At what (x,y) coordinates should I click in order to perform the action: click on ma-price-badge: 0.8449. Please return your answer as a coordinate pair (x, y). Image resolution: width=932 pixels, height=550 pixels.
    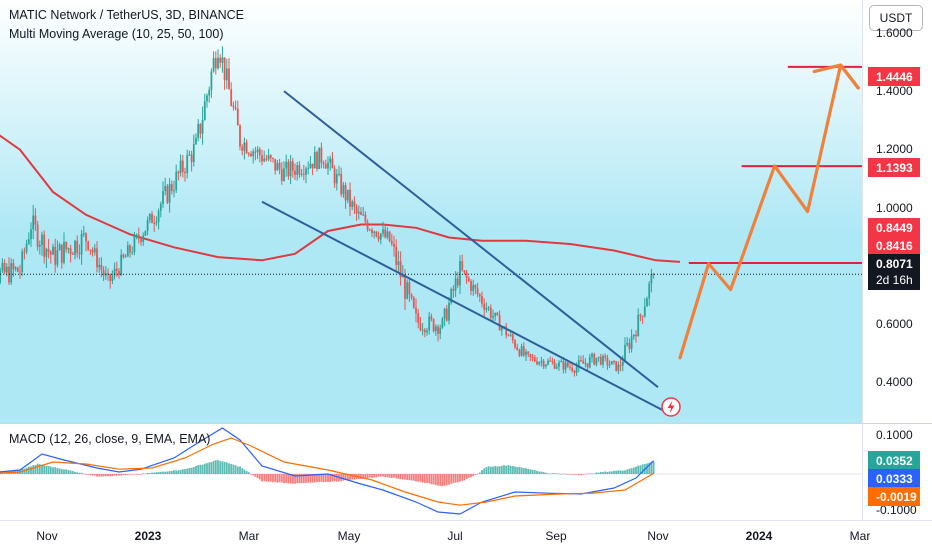
    Looking at the image, I should click on (894, 227).